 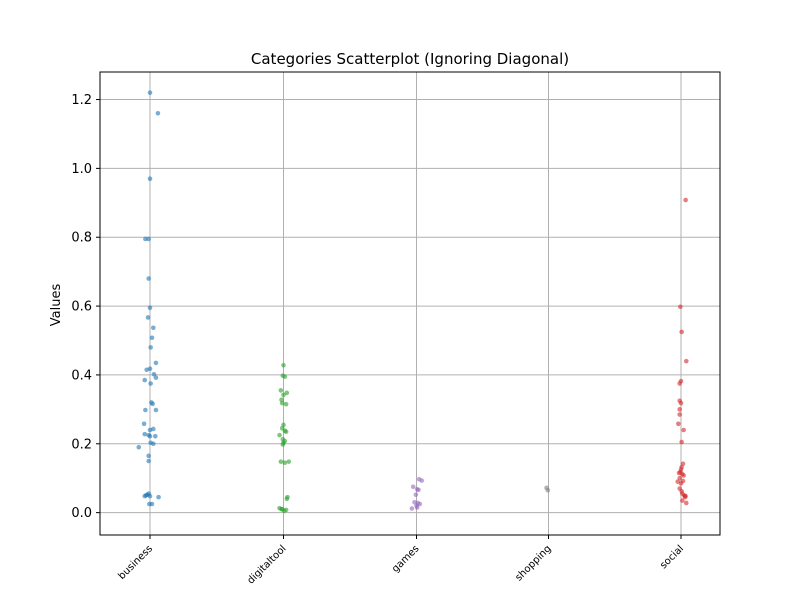 What do you see at coordinates (81, 444) in the screenshot?
I see `y-tick-label: 0.2` at bounding box center [81, 444].